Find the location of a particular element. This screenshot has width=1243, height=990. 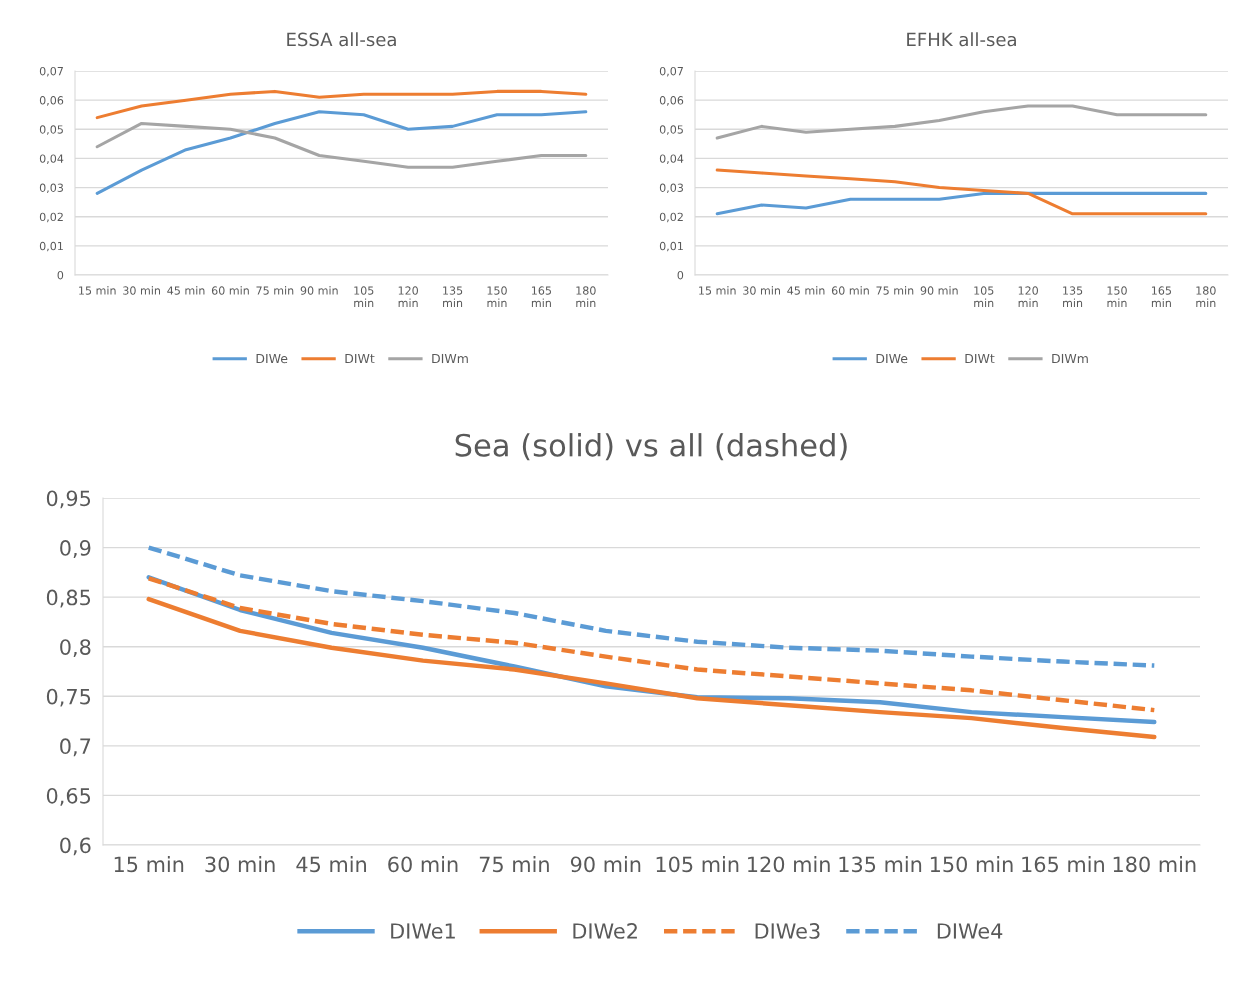

y-tick-label: 0,6 is located at coordinates (75, 846).